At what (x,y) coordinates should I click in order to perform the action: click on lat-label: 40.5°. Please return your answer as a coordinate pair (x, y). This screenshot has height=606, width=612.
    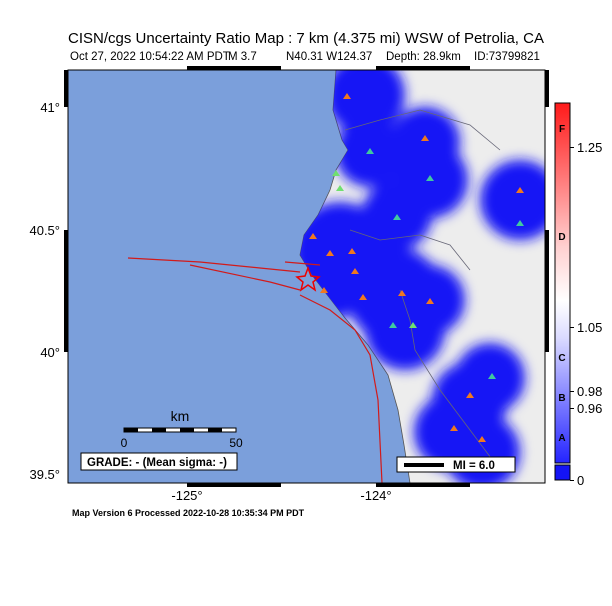
    Looking at the image, I should click on (44, 230).